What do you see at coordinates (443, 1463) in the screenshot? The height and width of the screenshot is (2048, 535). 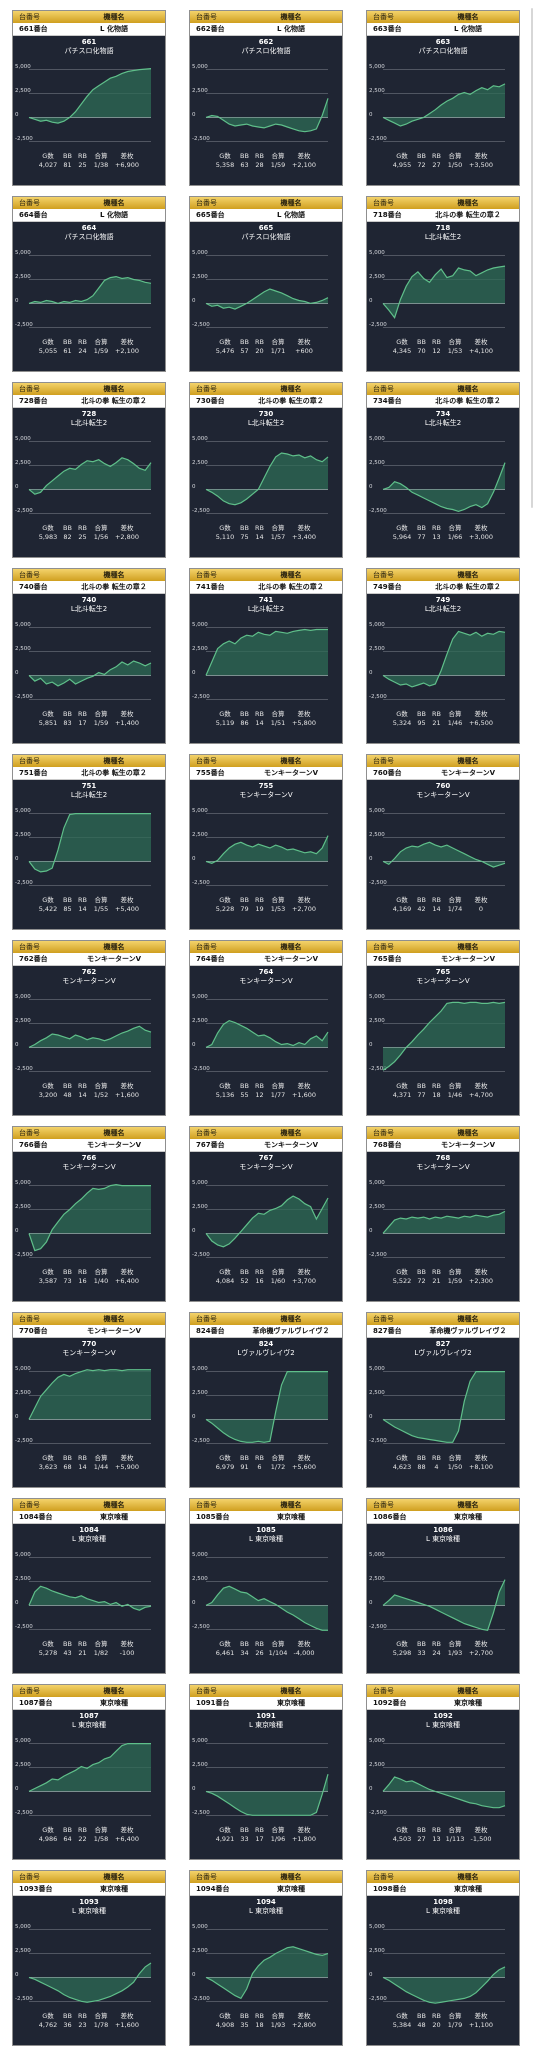 I see `stats-table: G数 BB RB 合算 差枚 4,623 88 4 1/50 +8,100` at bounding box center [443, 1463].